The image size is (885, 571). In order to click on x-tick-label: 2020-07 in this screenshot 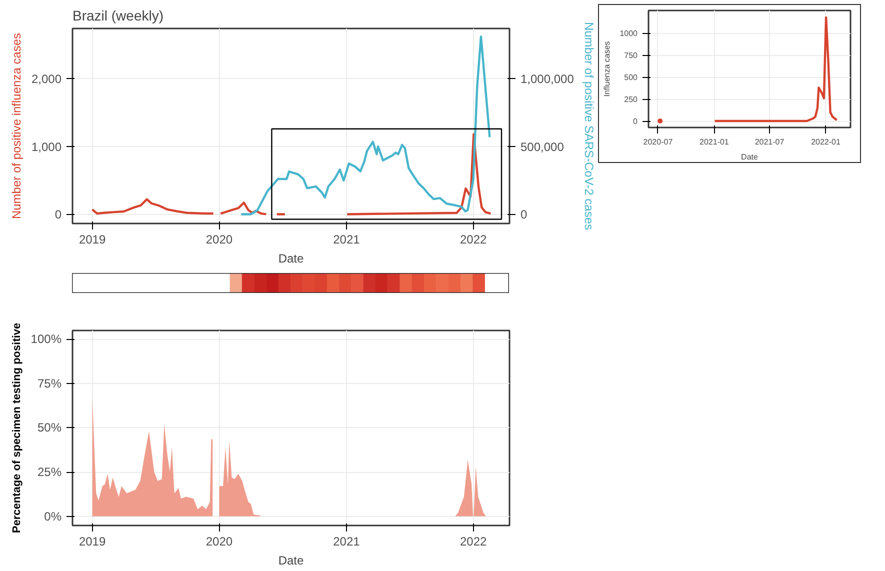, I will do `click(658, 142)`.